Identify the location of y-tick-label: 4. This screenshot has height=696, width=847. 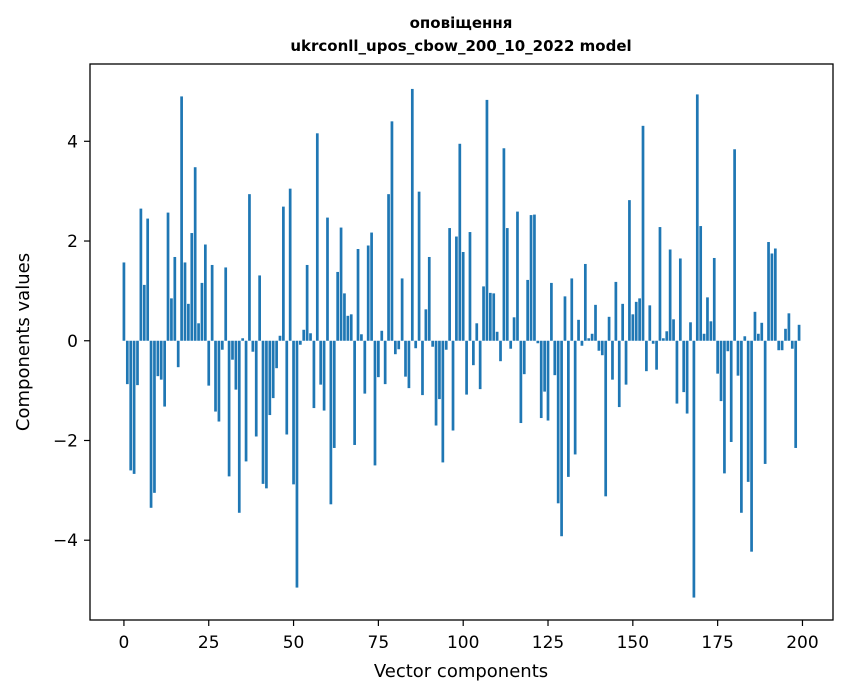
(72, 142).